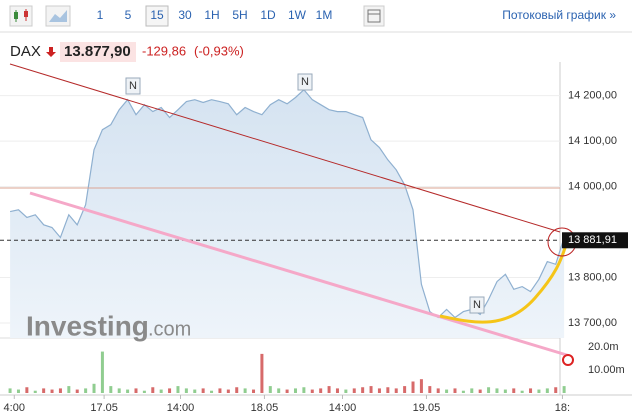 This screenshot has width=632, height=418. I want to click on streaming-link: Потоковый график », so click(559, 15).